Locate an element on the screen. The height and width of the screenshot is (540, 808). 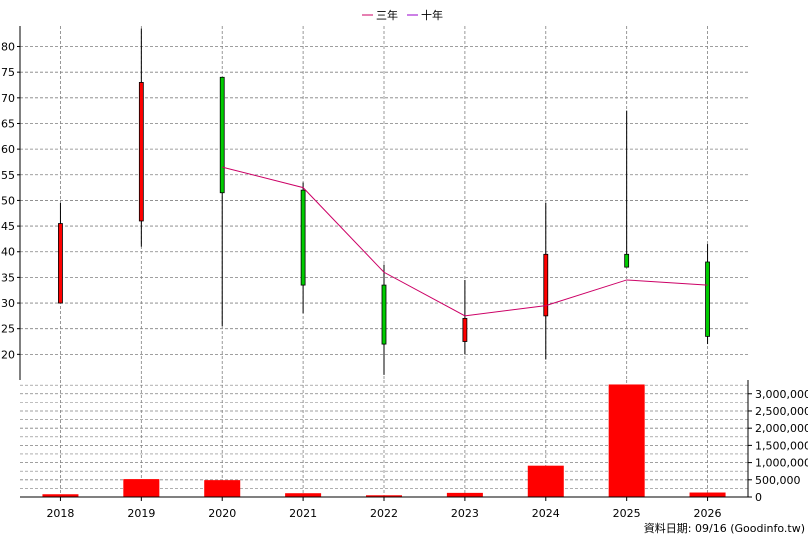
price-tick-label: 70 is located at coordinates (8, 98).